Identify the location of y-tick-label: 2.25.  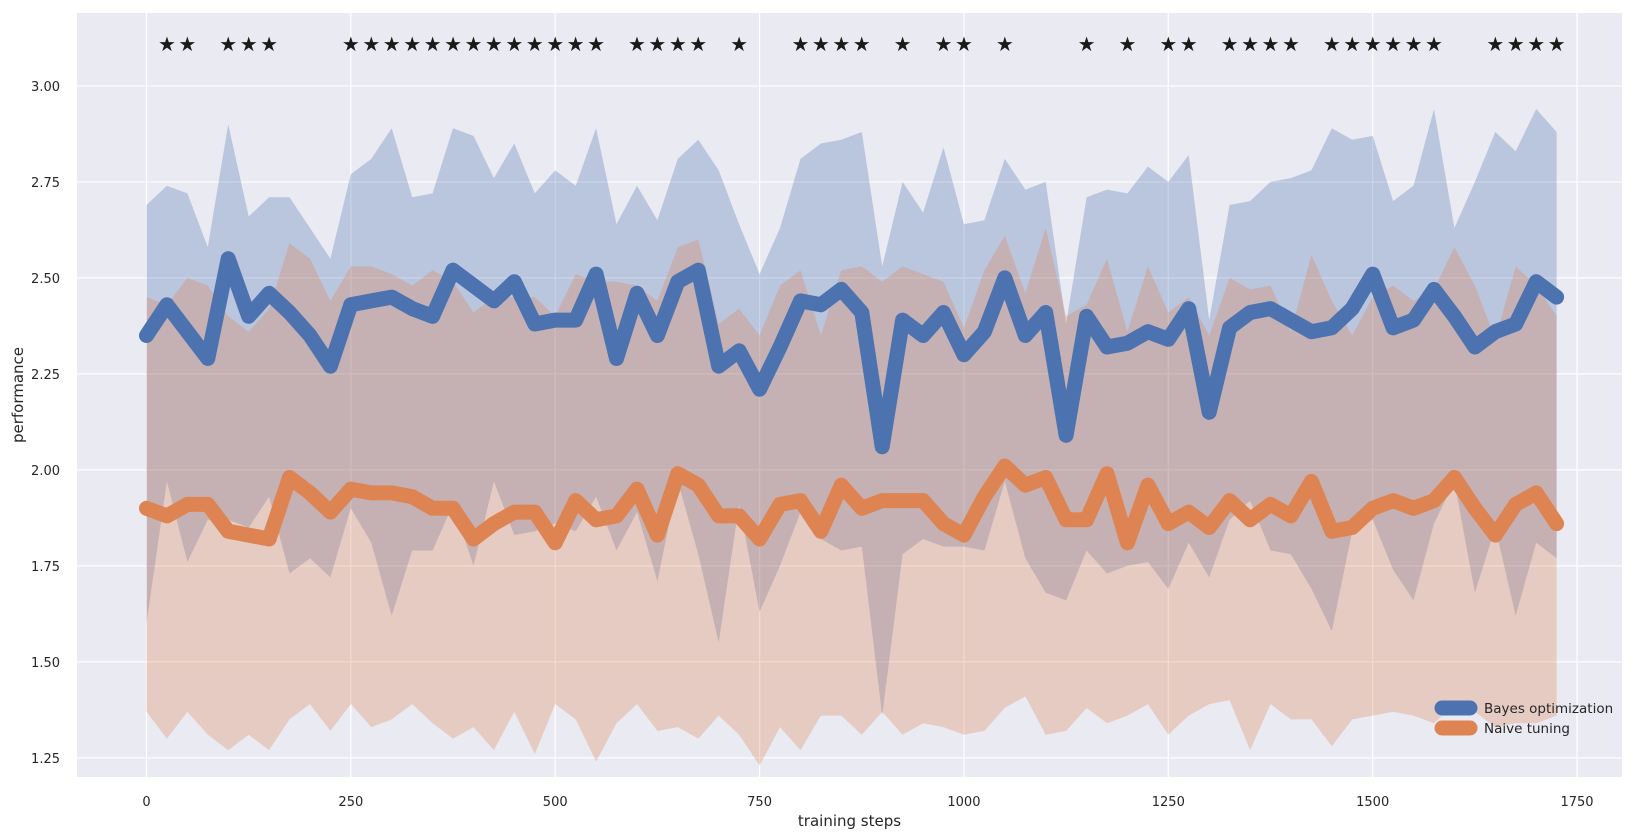
(45, 375).